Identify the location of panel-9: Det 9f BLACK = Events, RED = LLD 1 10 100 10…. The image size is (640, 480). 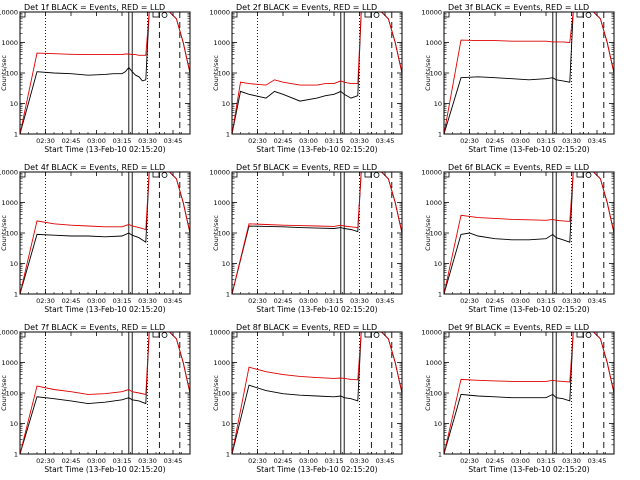
(518, 398).